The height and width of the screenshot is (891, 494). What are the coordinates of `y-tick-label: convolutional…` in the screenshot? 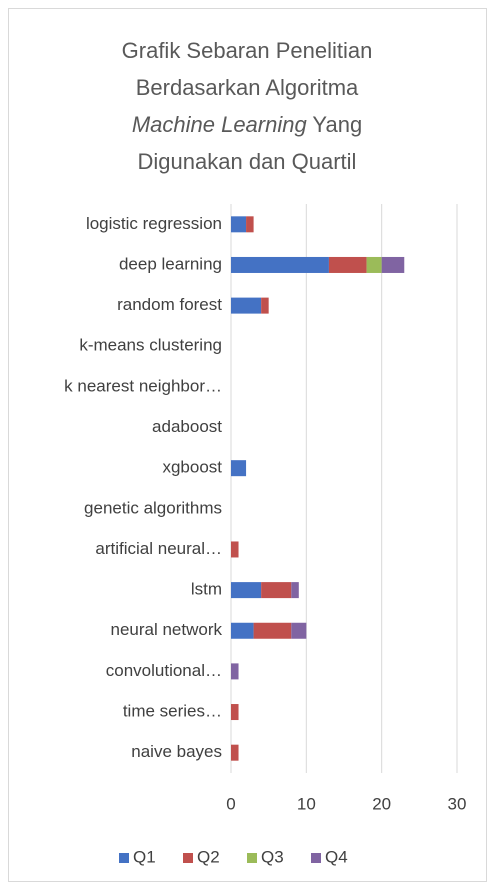 It's located at (164, 670).